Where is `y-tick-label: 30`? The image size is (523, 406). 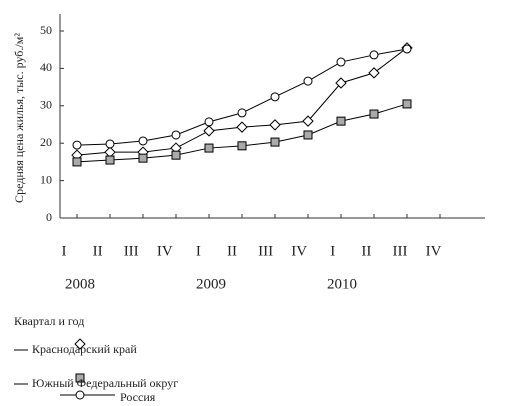 y-tick-label: 30 is located at coordinates (46, 105).